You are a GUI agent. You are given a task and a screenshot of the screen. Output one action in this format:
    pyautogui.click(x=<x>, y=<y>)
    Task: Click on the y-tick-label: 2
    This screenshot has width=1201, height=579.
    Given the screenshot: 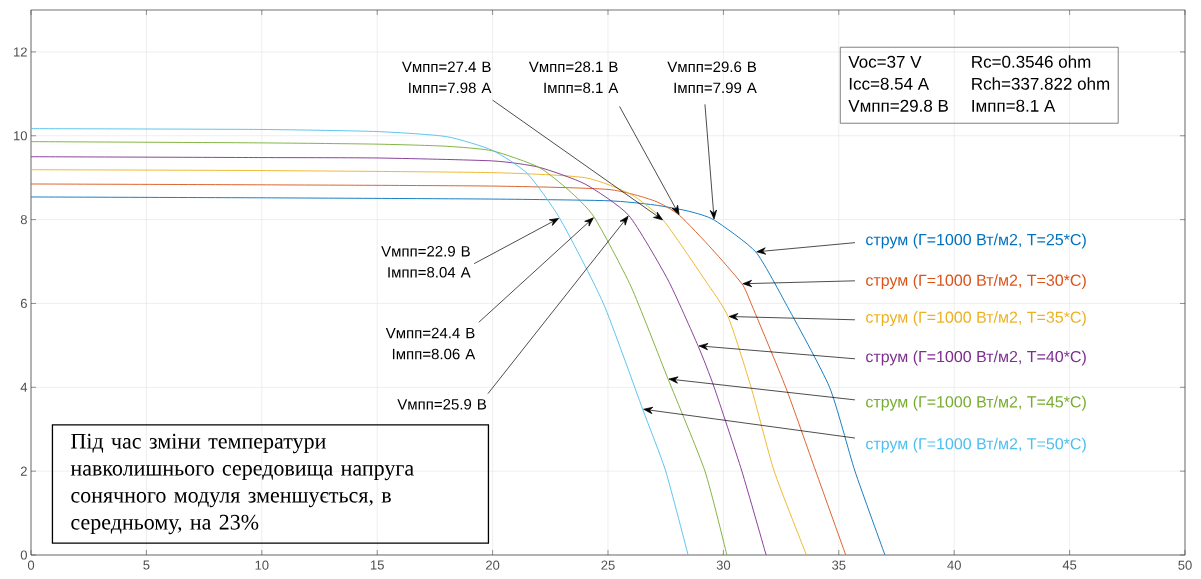 What is the action you would take?
    pyautogui.click(x=23, y=471)
    